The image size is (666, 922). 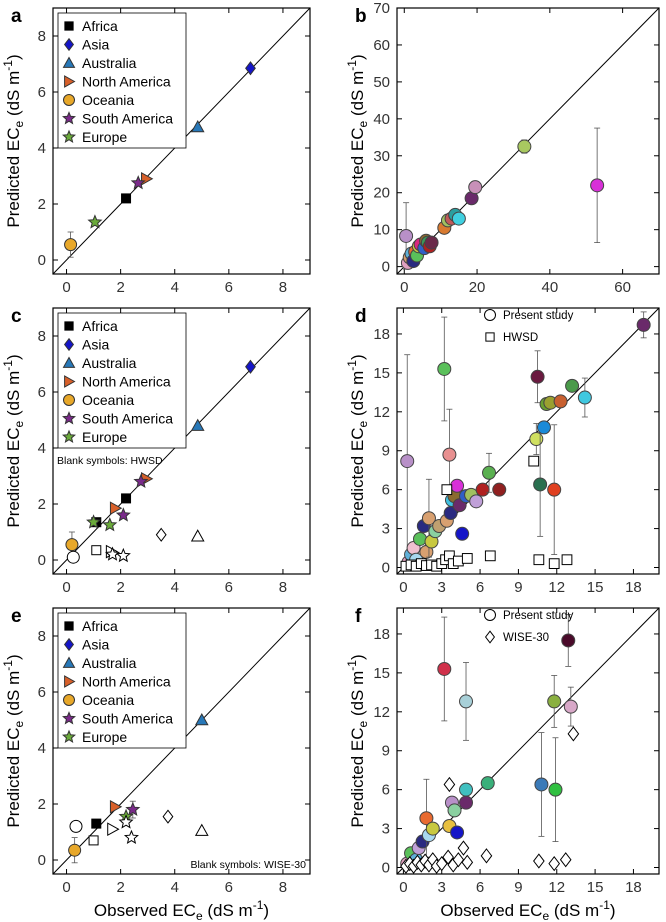 What do you see at coordinates (520, 338) in the screenshot?
I see `legend-label: HWSD` at bounding box center [520, 338].